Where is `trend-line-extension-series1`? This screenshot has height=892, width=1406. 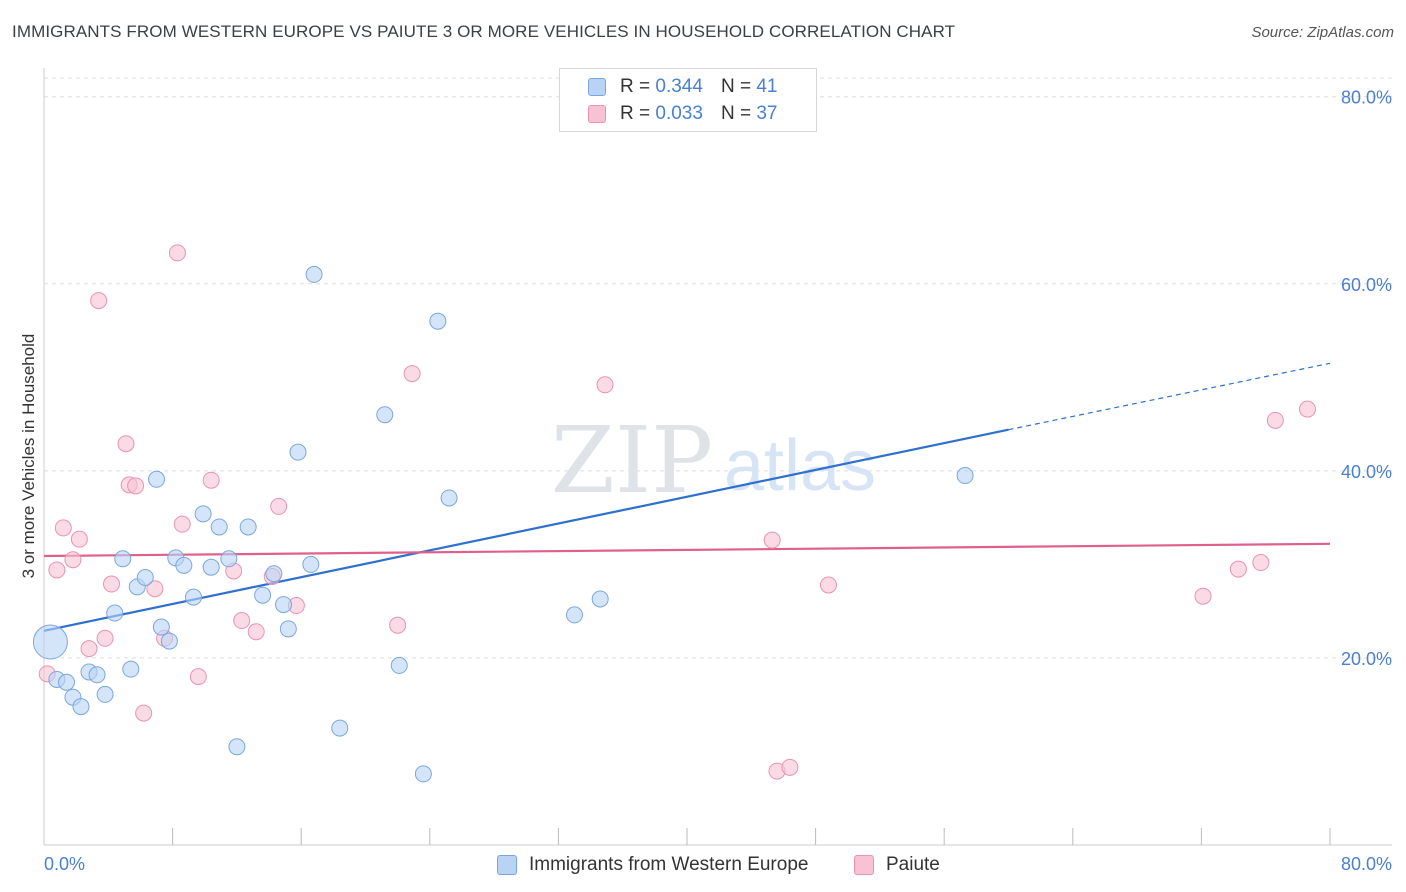 trend-line-extension-series1 is located at coordinates (1169, 396).